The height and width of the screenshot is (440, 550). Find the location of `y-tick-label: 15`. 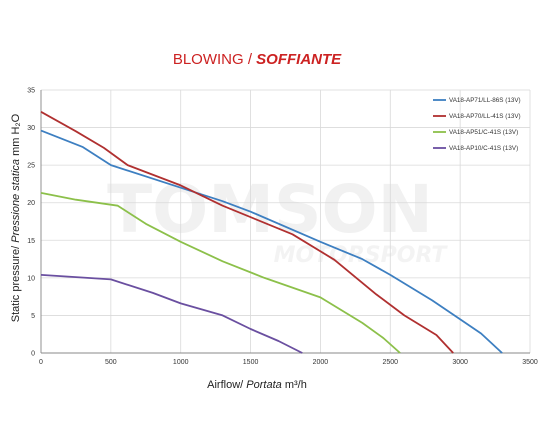

y-tick-label: 15 is located at coordinates (31, 241).